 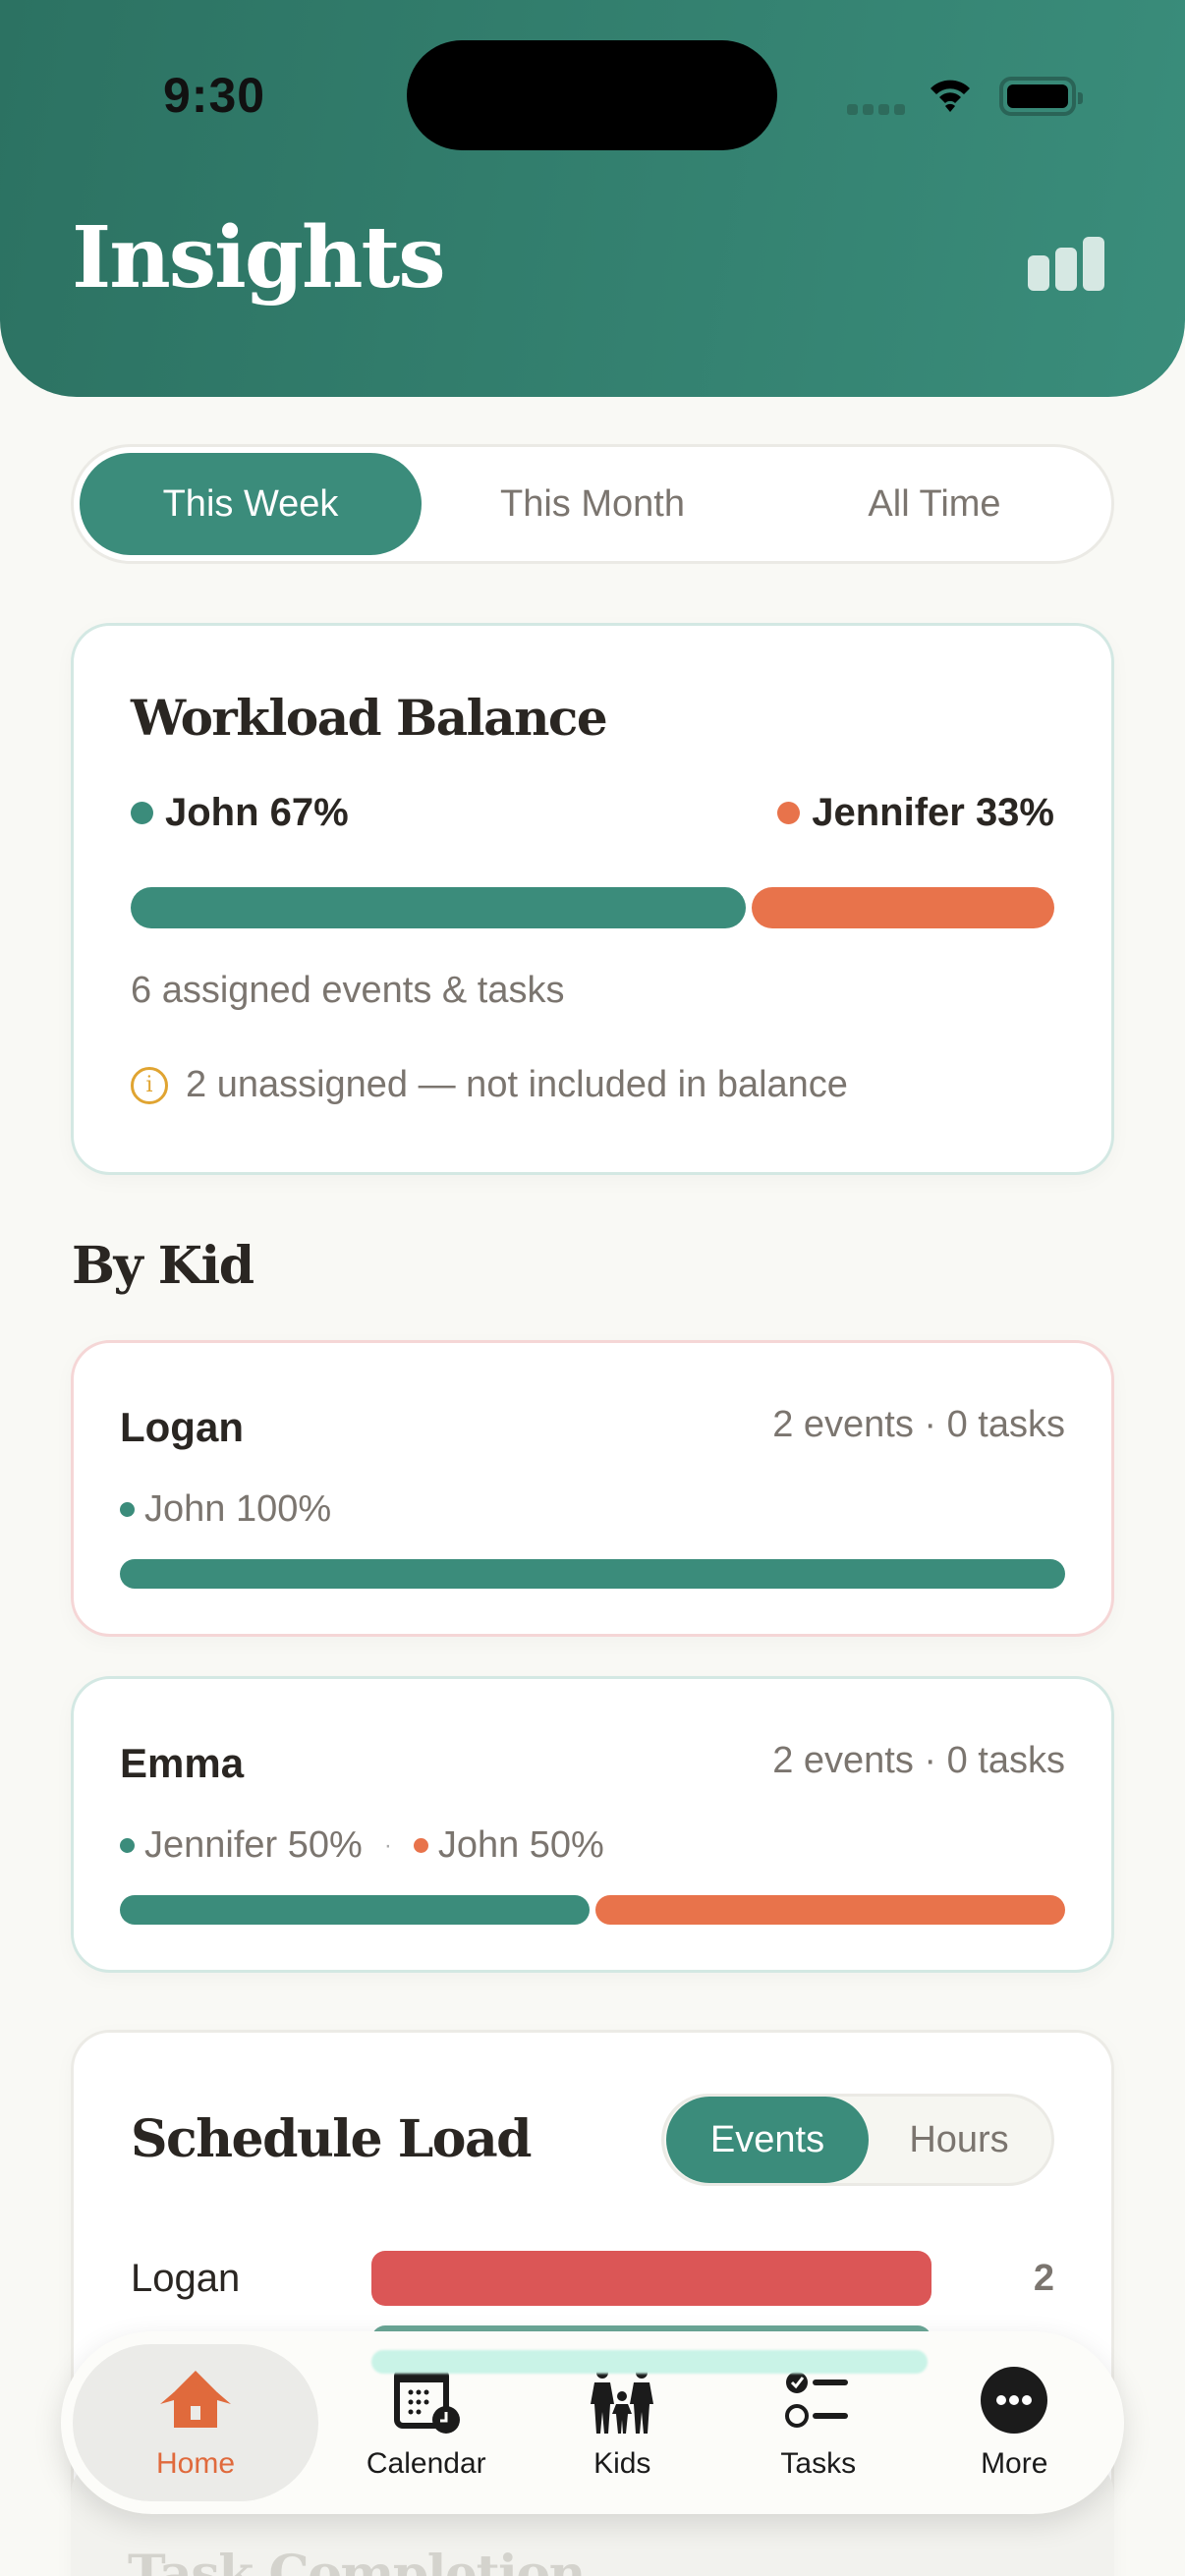 I want to click on calendar-clock-icon, so click(x=427, y=2401).